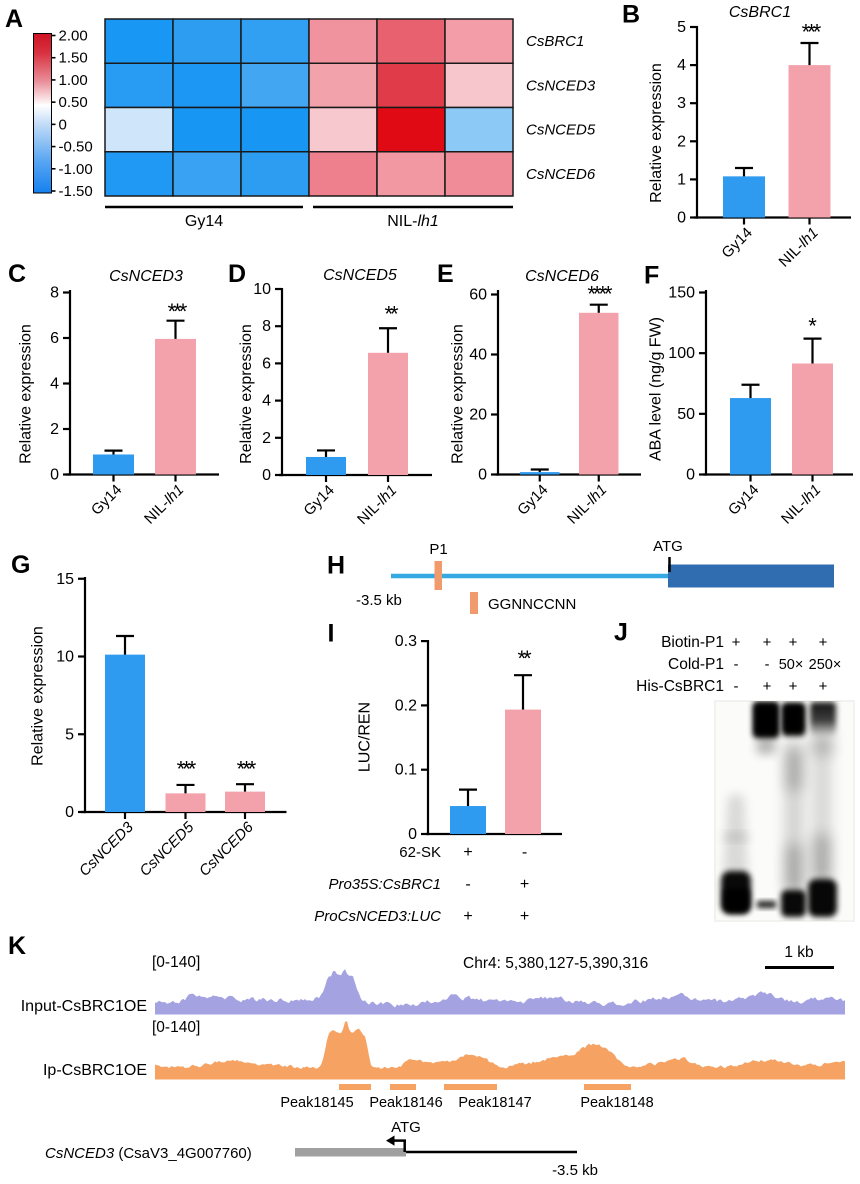 This screenshot has height=1184, width=860. I want to click on svg-text: 0.3, so click(406, 641).